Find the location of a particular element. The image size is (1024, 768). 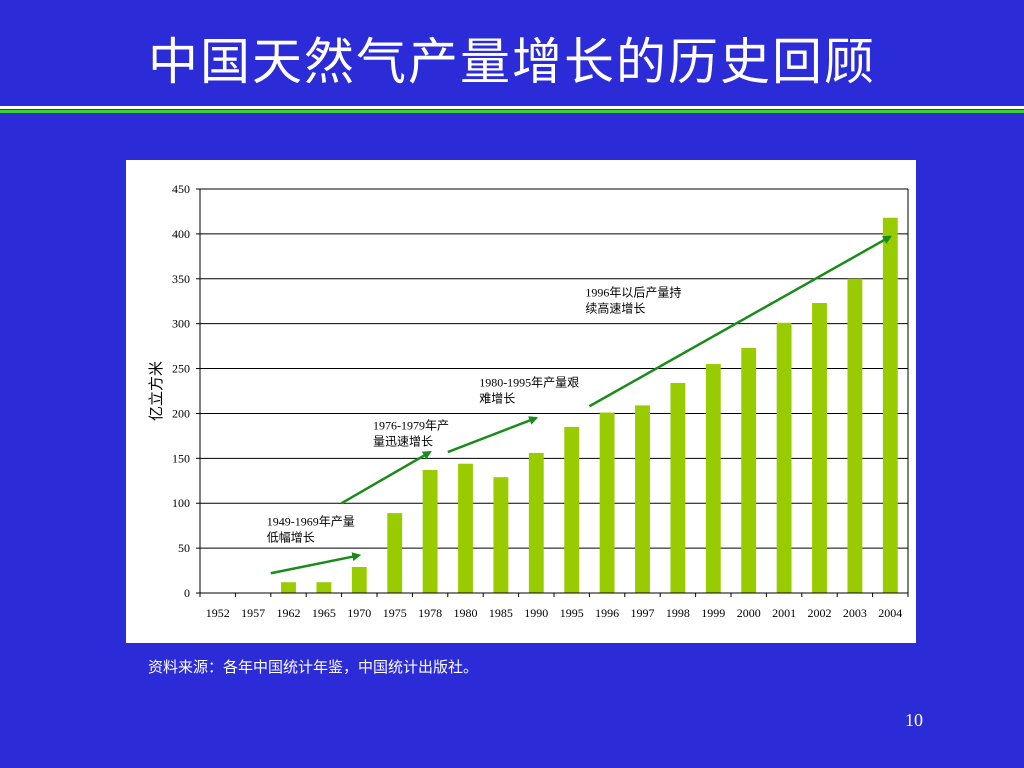

x-tick-label: 2003 is located at coordinates (855, 613).